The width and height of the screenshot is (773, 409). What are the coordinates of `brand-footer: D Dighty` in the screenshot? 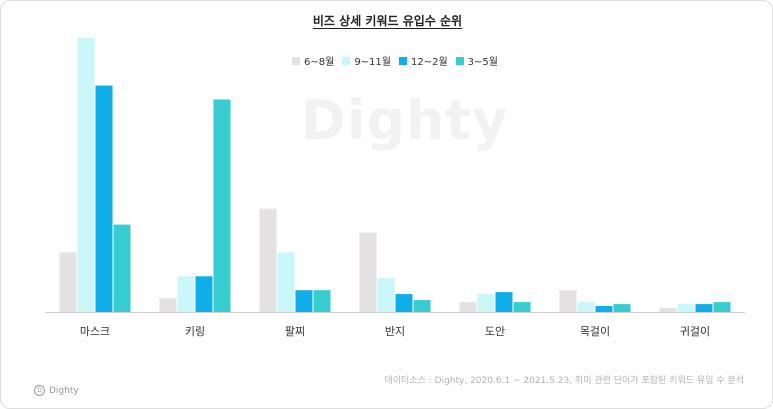 It's located at (56, 390).